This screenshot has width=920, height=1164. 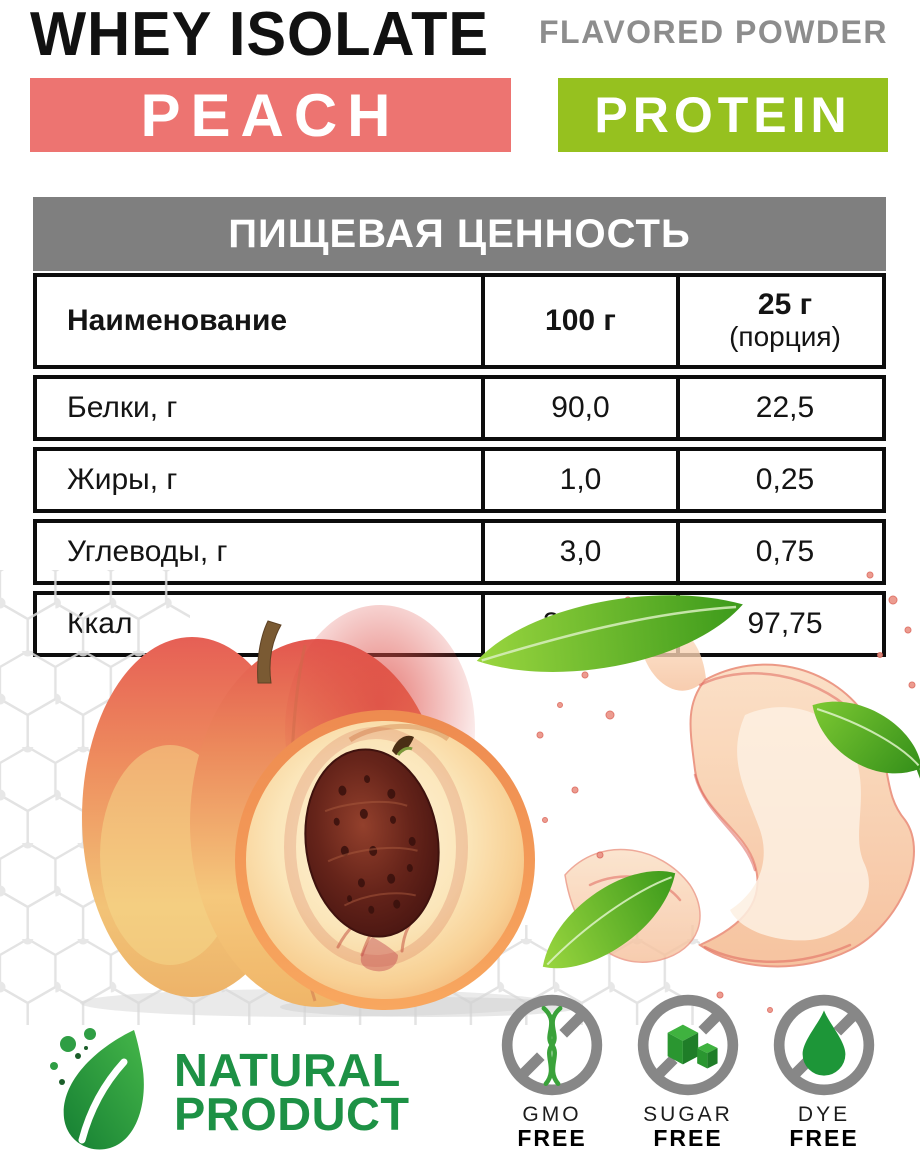 I want to click on dye-free-badge: DYE FREE, so click(x=824, y=1071).